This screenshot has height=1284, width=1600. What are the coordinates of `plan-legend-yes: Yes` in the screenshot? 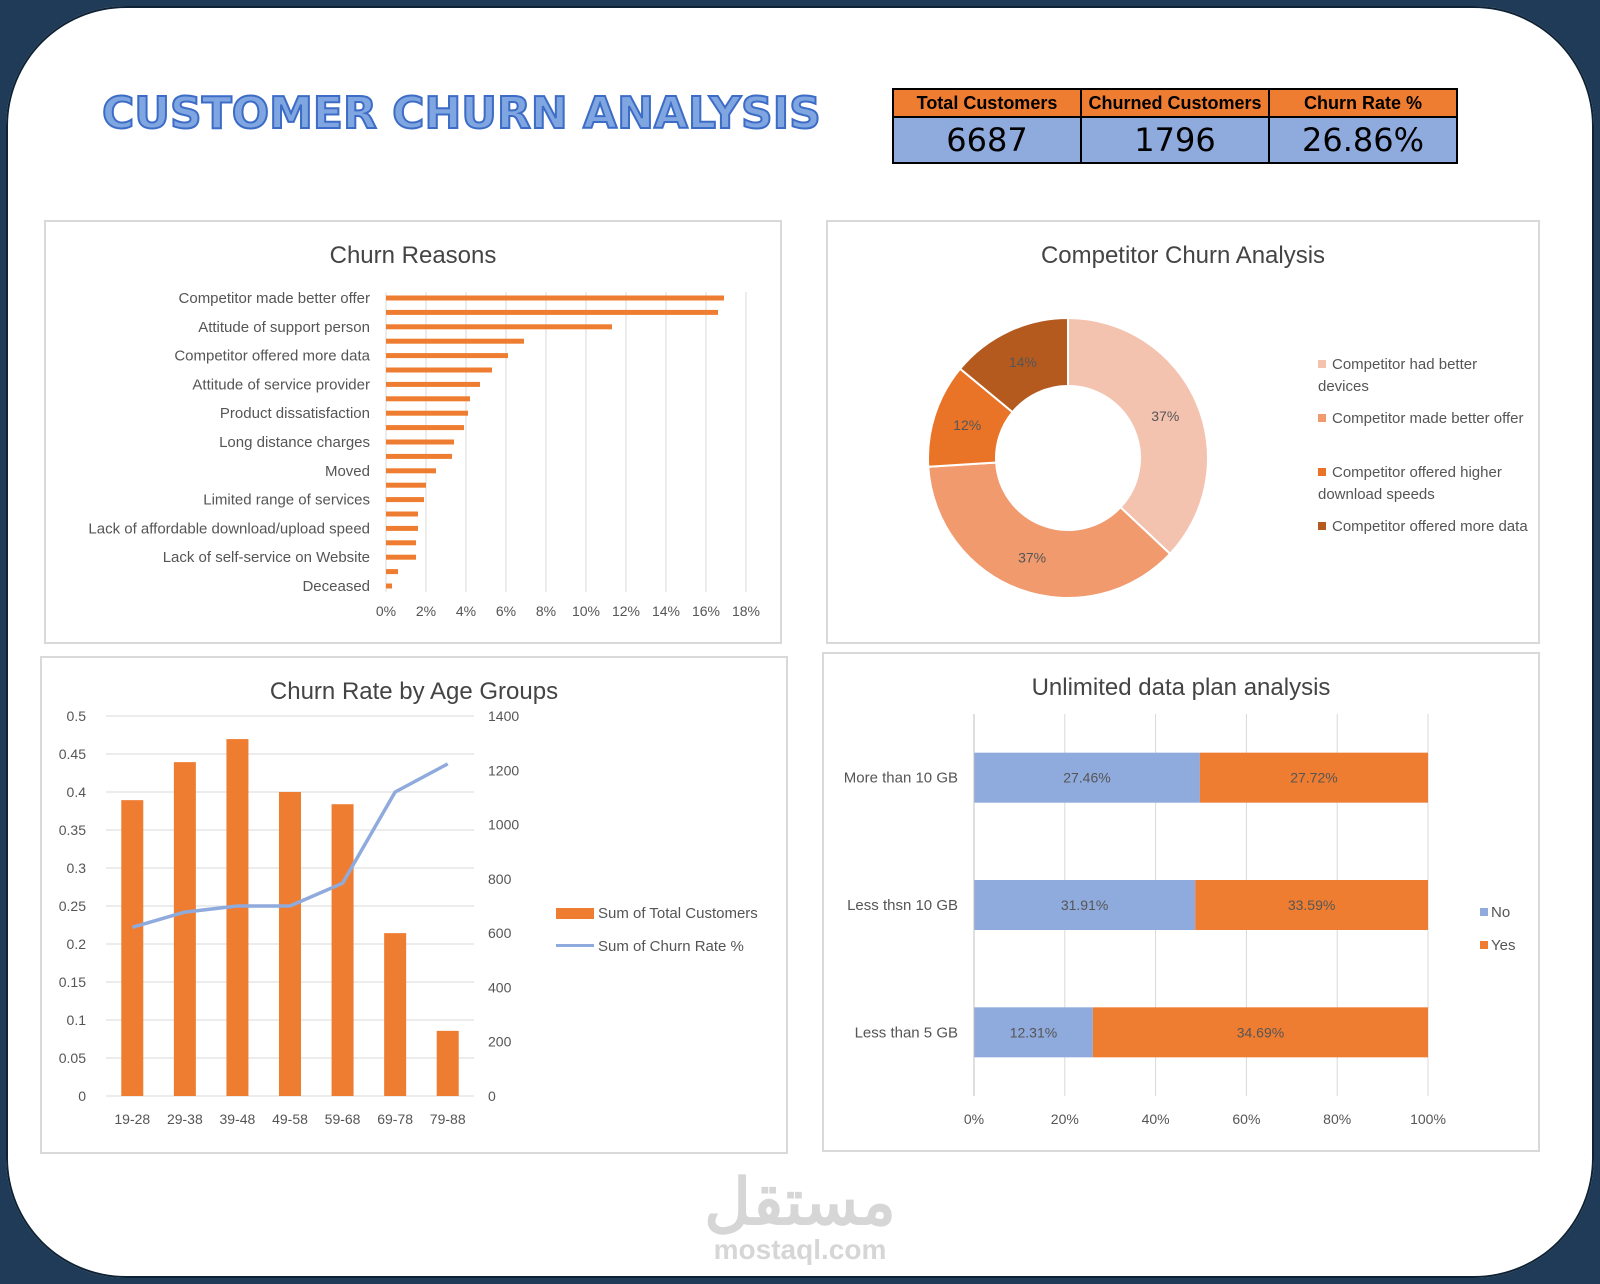 It's located at (1497, 946).